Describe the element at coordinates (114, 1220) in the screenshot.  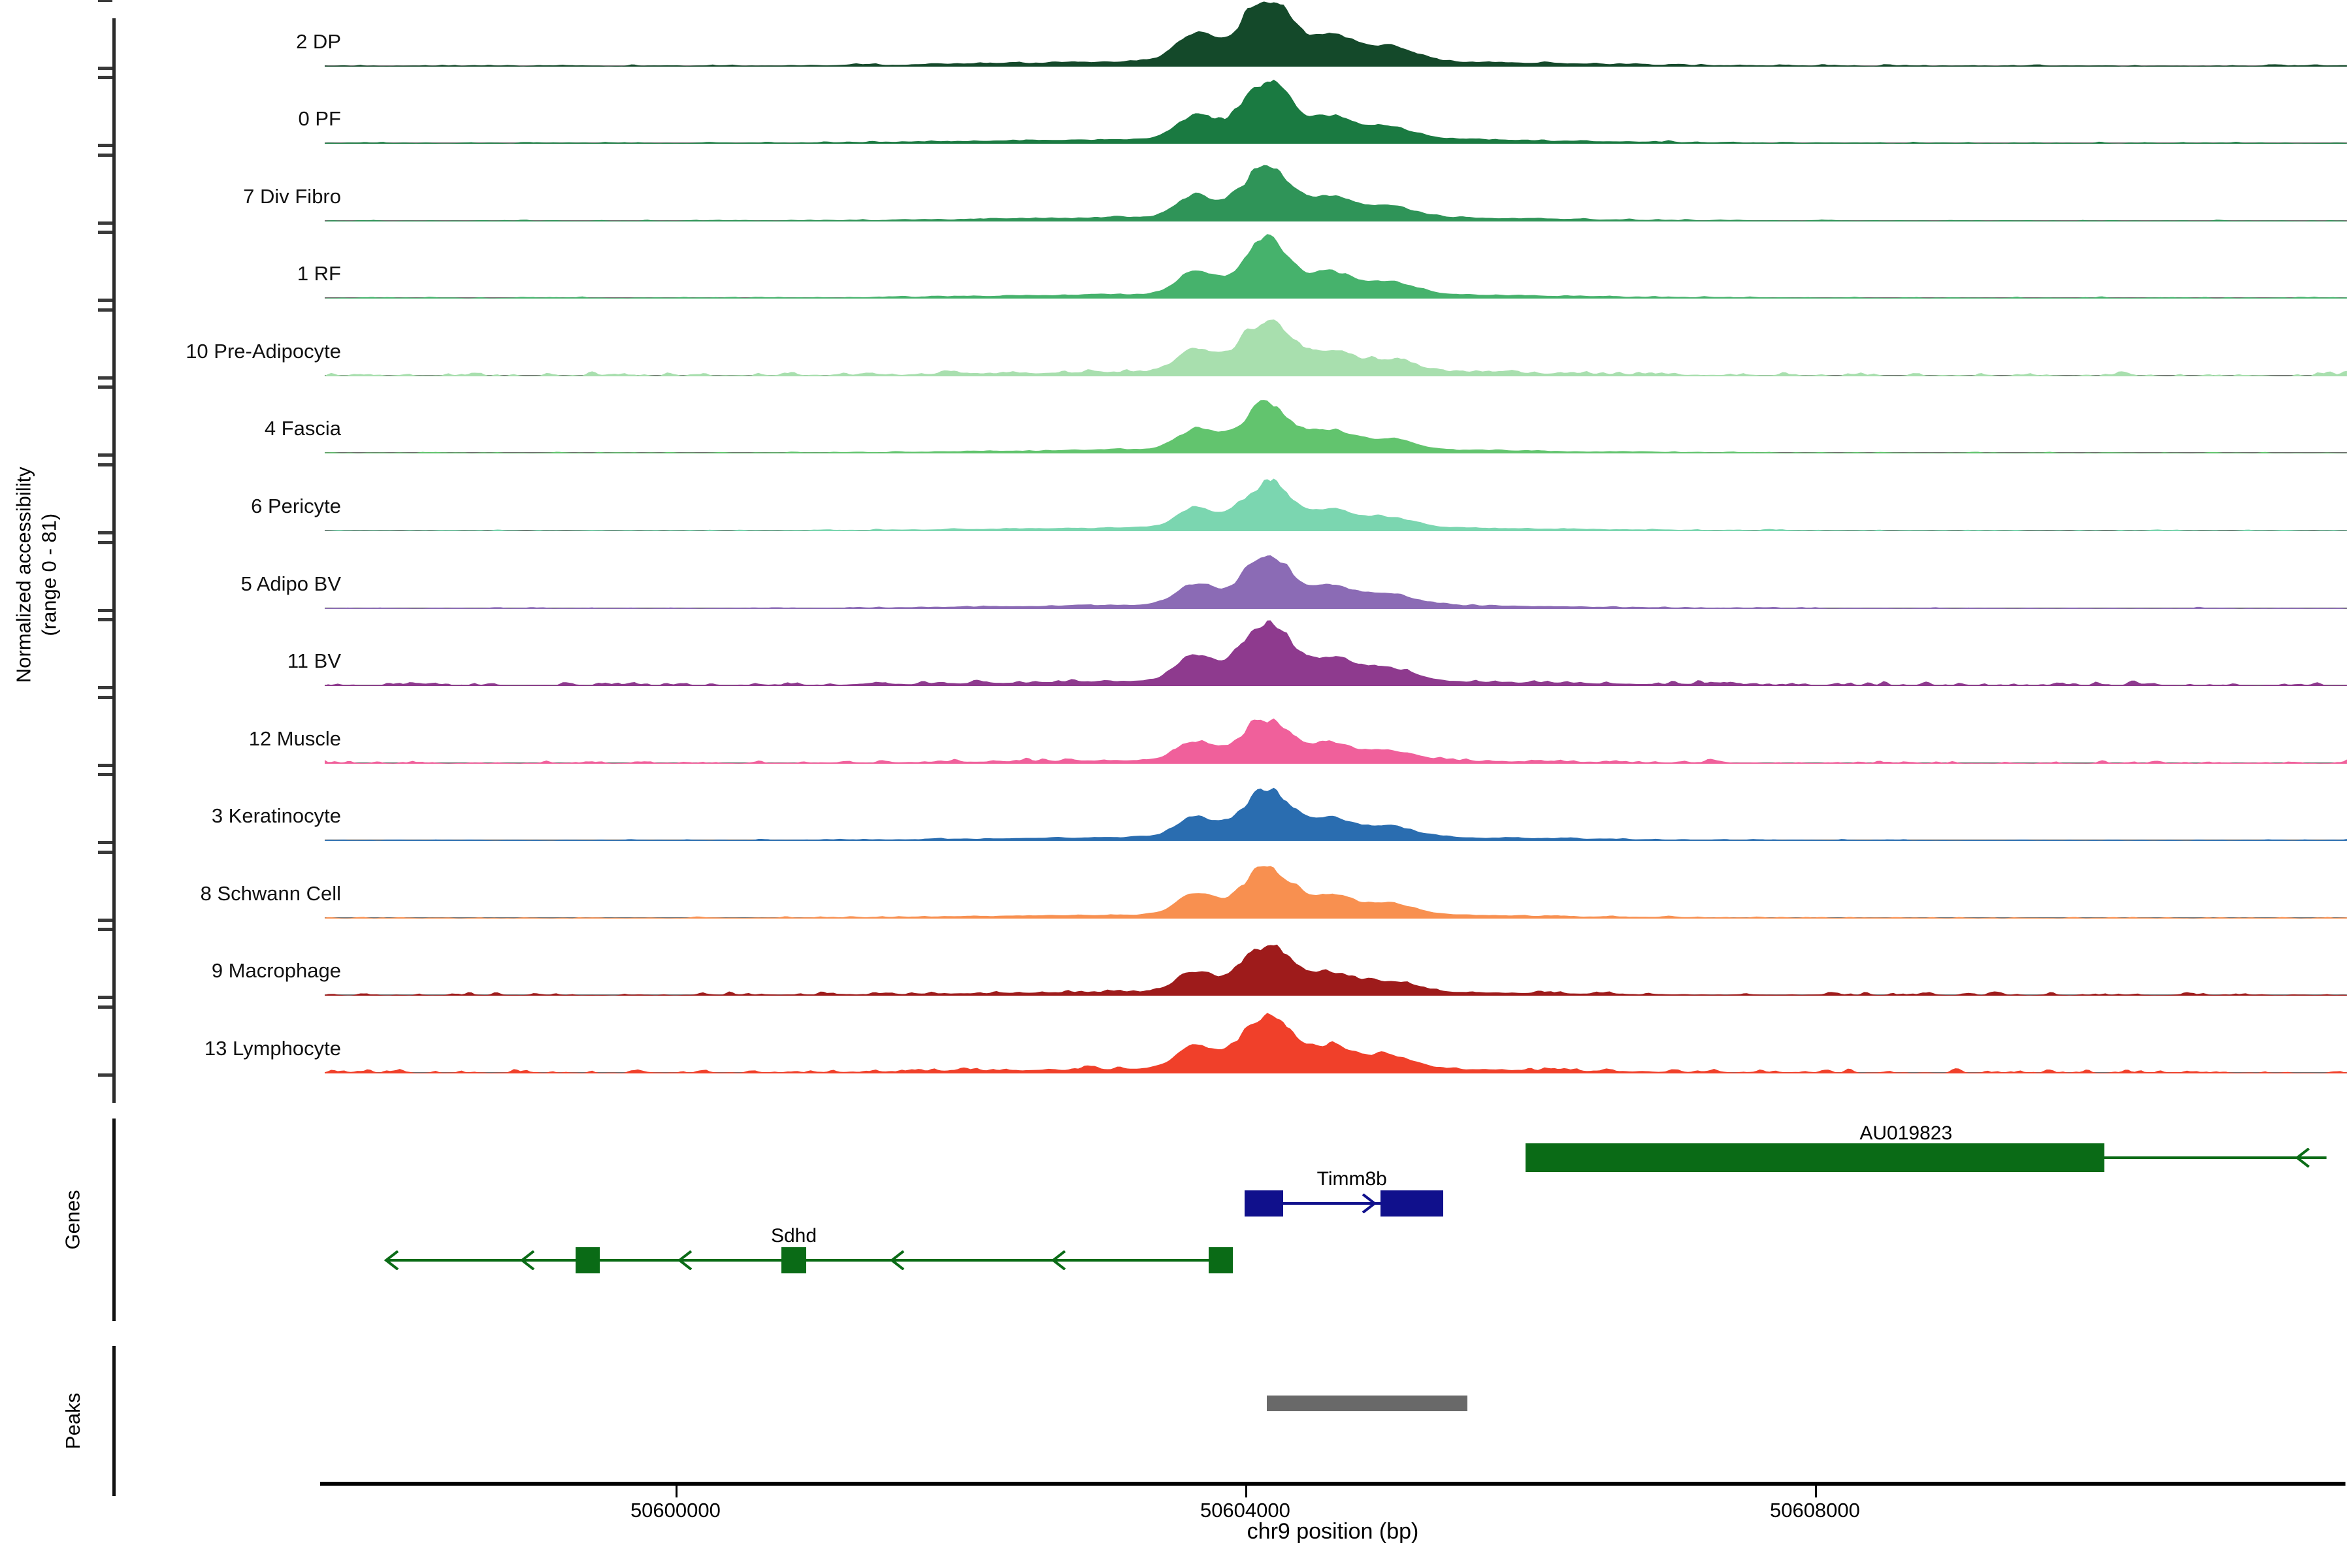
I see `genes-axis-line` at that location.